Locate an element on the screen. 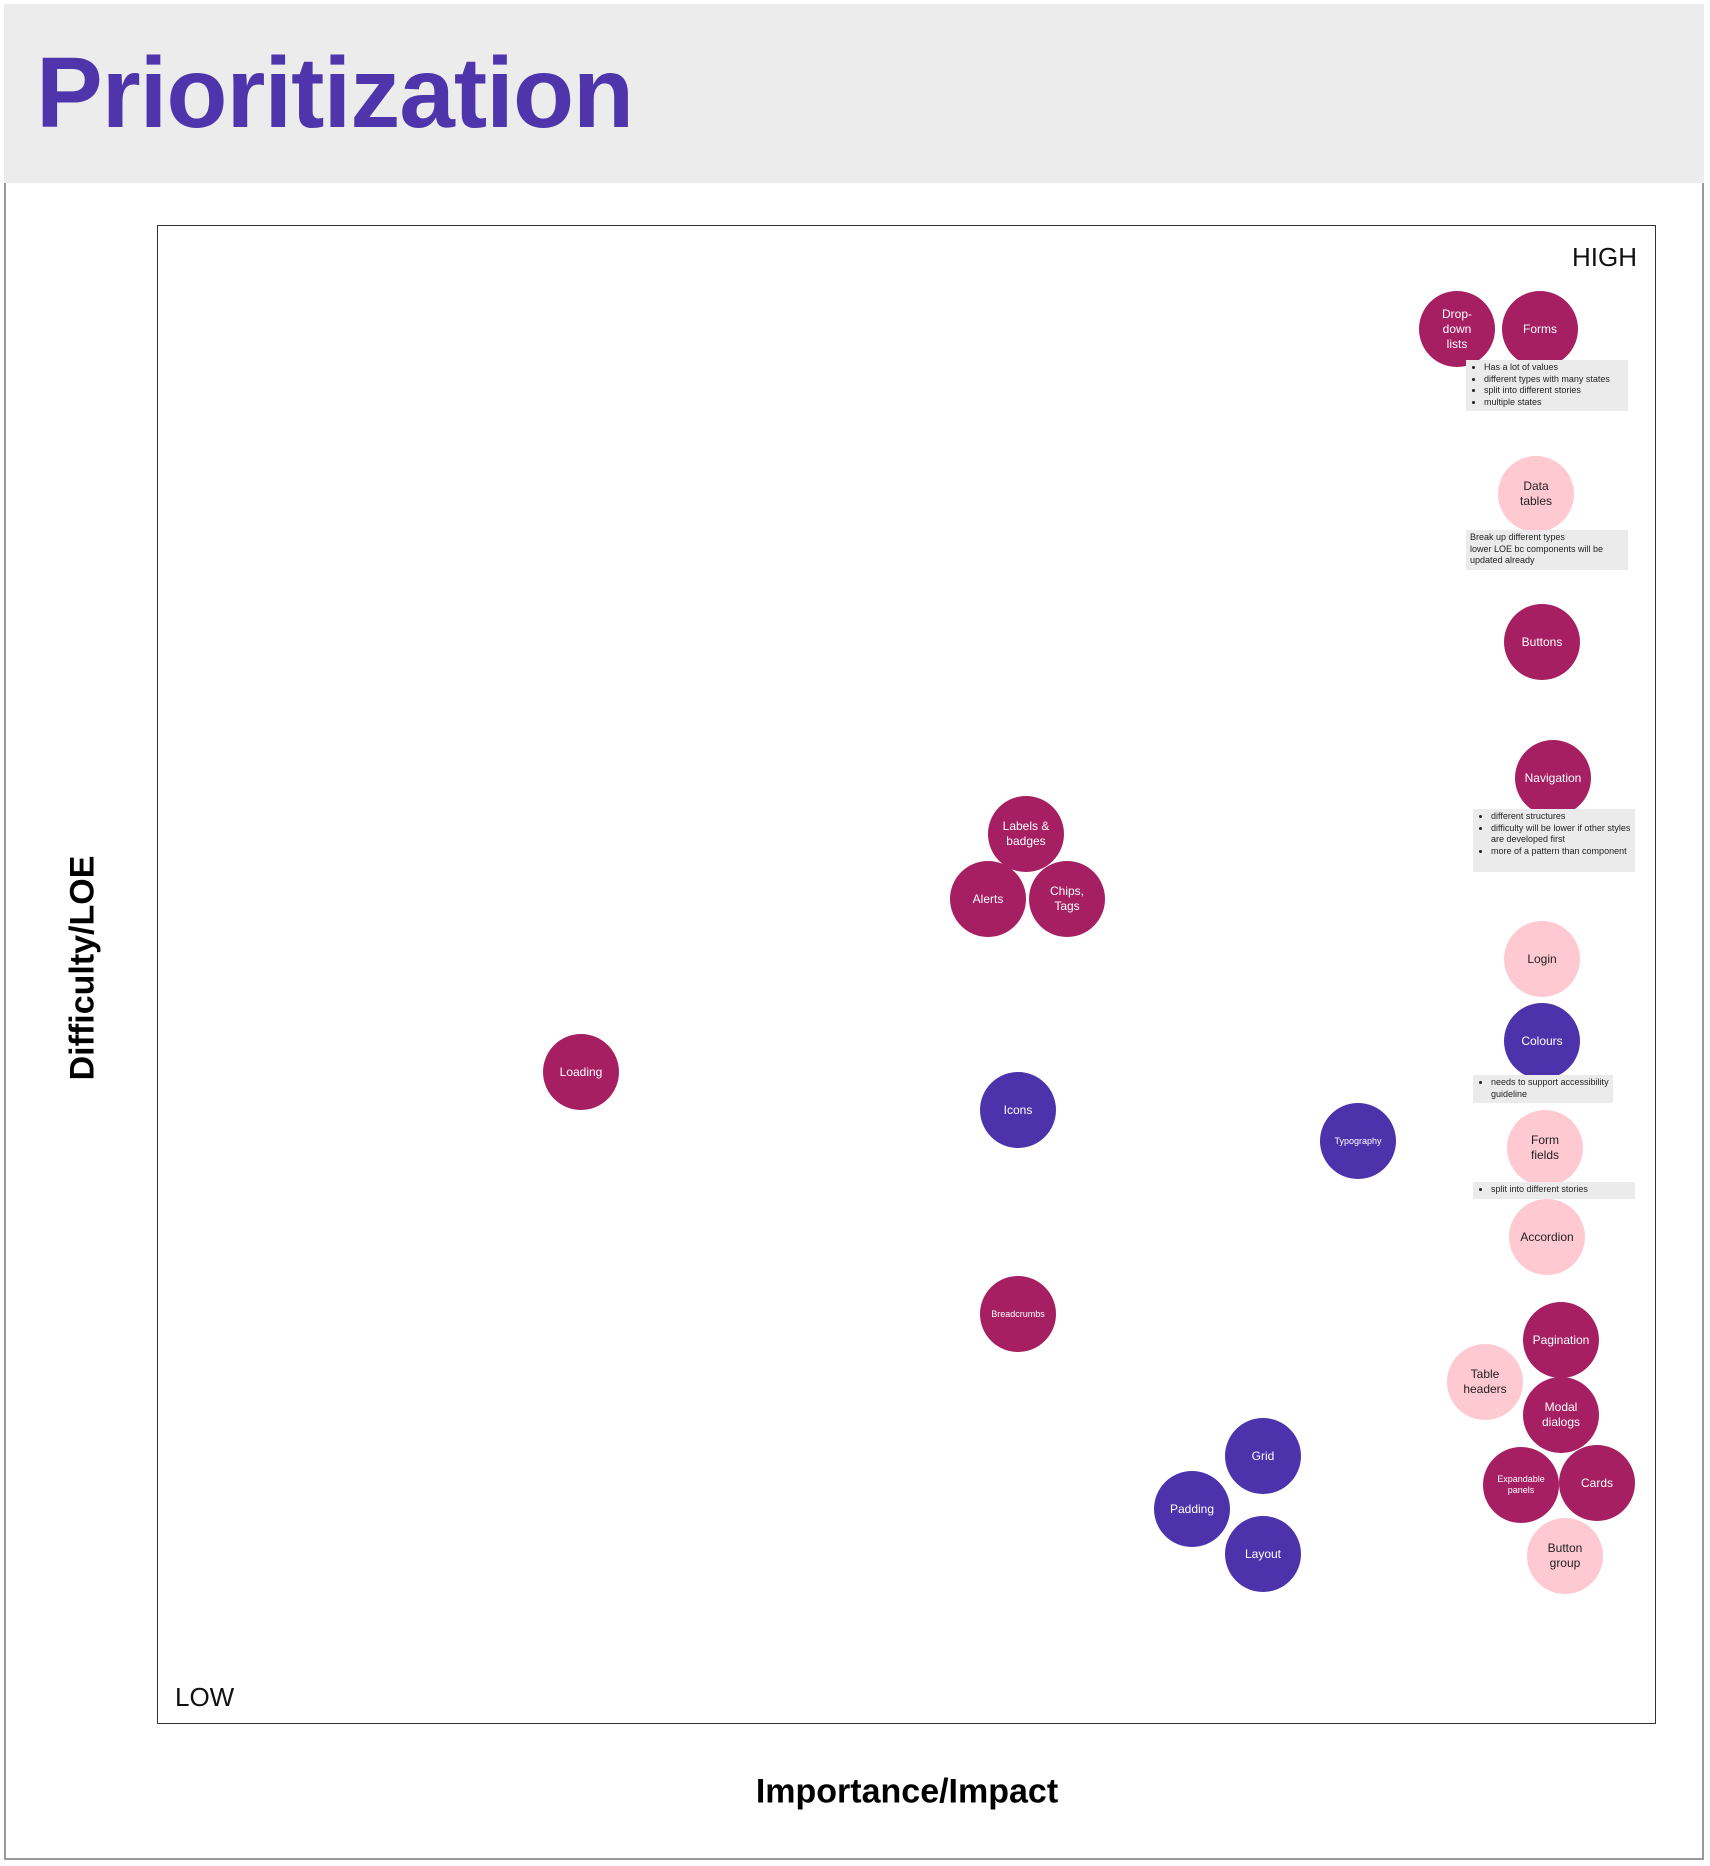 The image size is (1710, 1866). bubble-cards: Cards is located at coordinates (1597, 1483).